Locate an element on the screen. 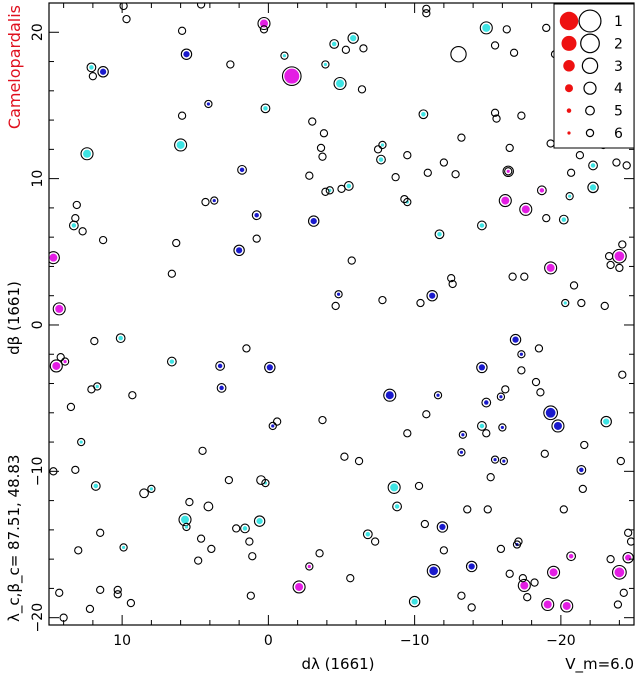 The width and height of the screenshot is (637, 679). y-tick-label: −20 is located at coordinates (38, 618).